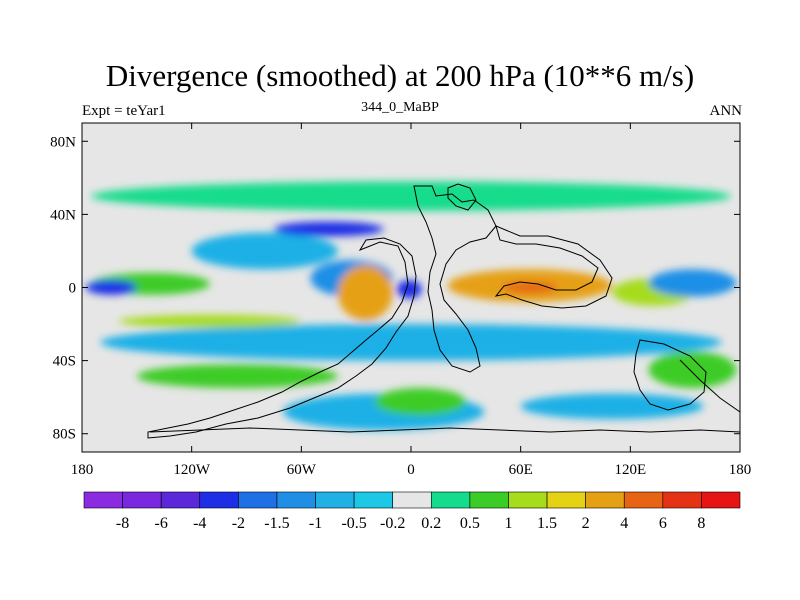  I want to click on colorbar-label: 8, so click(701, 523).